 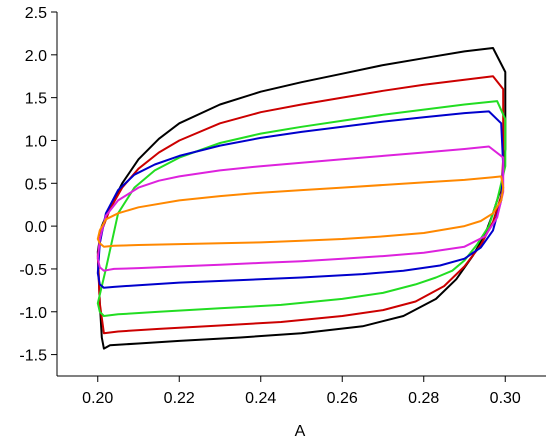 What do you see at coordinates (179, 398) in the screenshot?
I see `x-tick-label: 0.22` at bounding box center [179, 398].